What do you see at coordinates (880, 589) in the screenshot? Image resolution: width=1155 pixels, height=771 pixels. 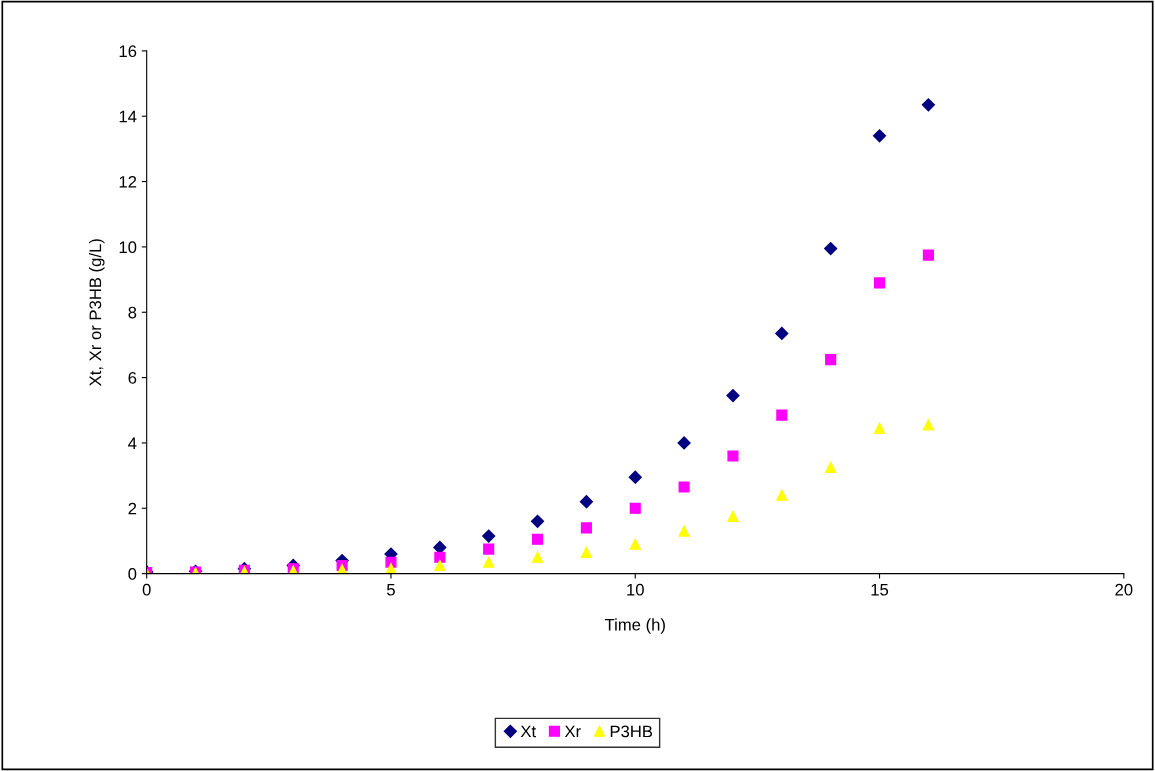 I see `x-tick-label: 15` at bounding box center [880, 589].